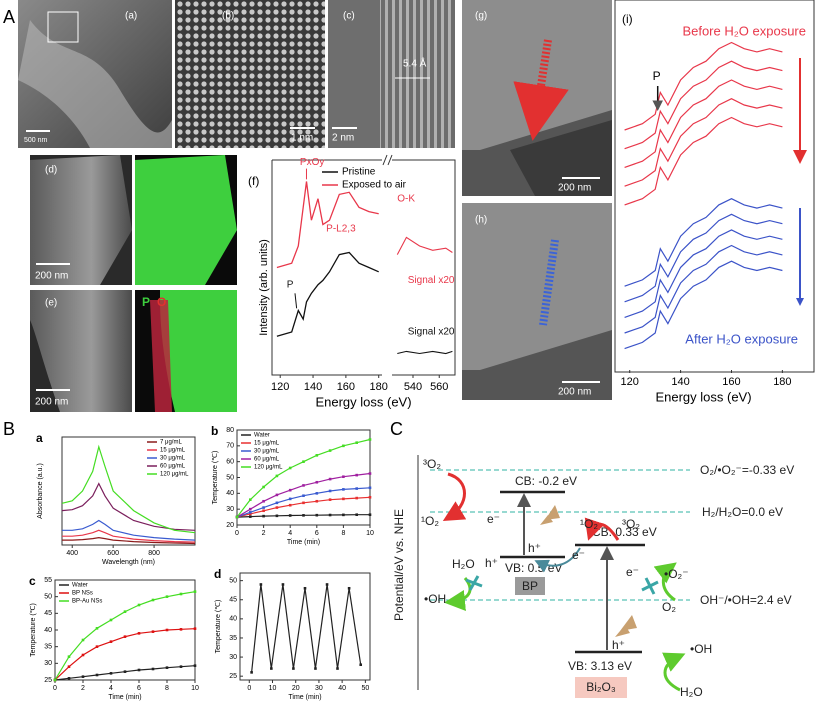 The image size is (817, 704). I want to click on x-tick-label: 120, so click(280, 387).